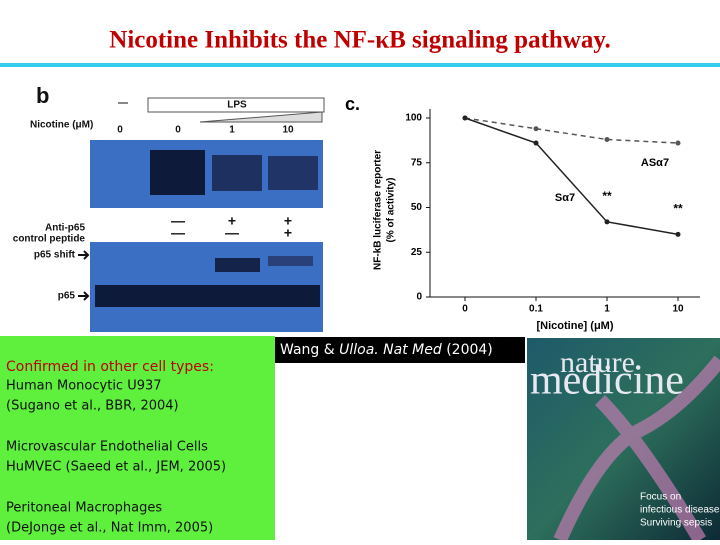 The width and height of the screenshot is (720, 545). I want to click on series-label: Sα7, so click(565, 198).